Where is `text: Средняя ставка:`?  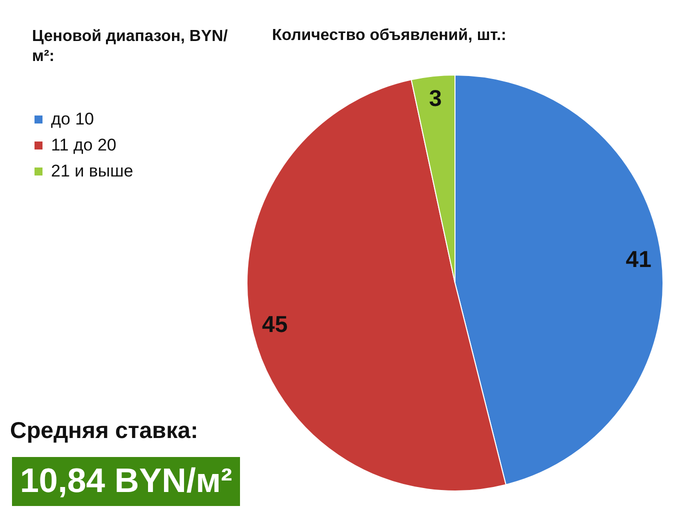 text: Средняя ставка: is located at coordinates (104, 430).